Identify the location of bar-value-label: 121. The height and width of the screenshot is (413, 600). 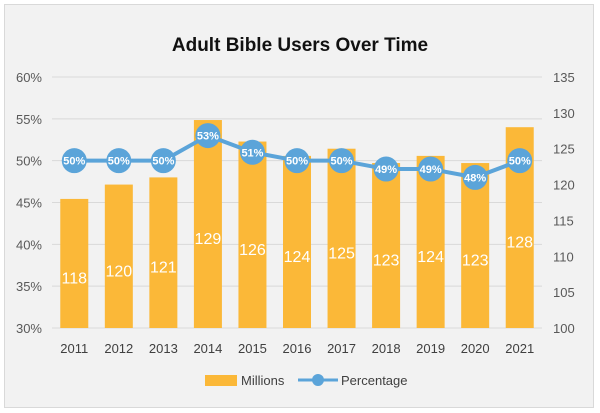
(163, 268).